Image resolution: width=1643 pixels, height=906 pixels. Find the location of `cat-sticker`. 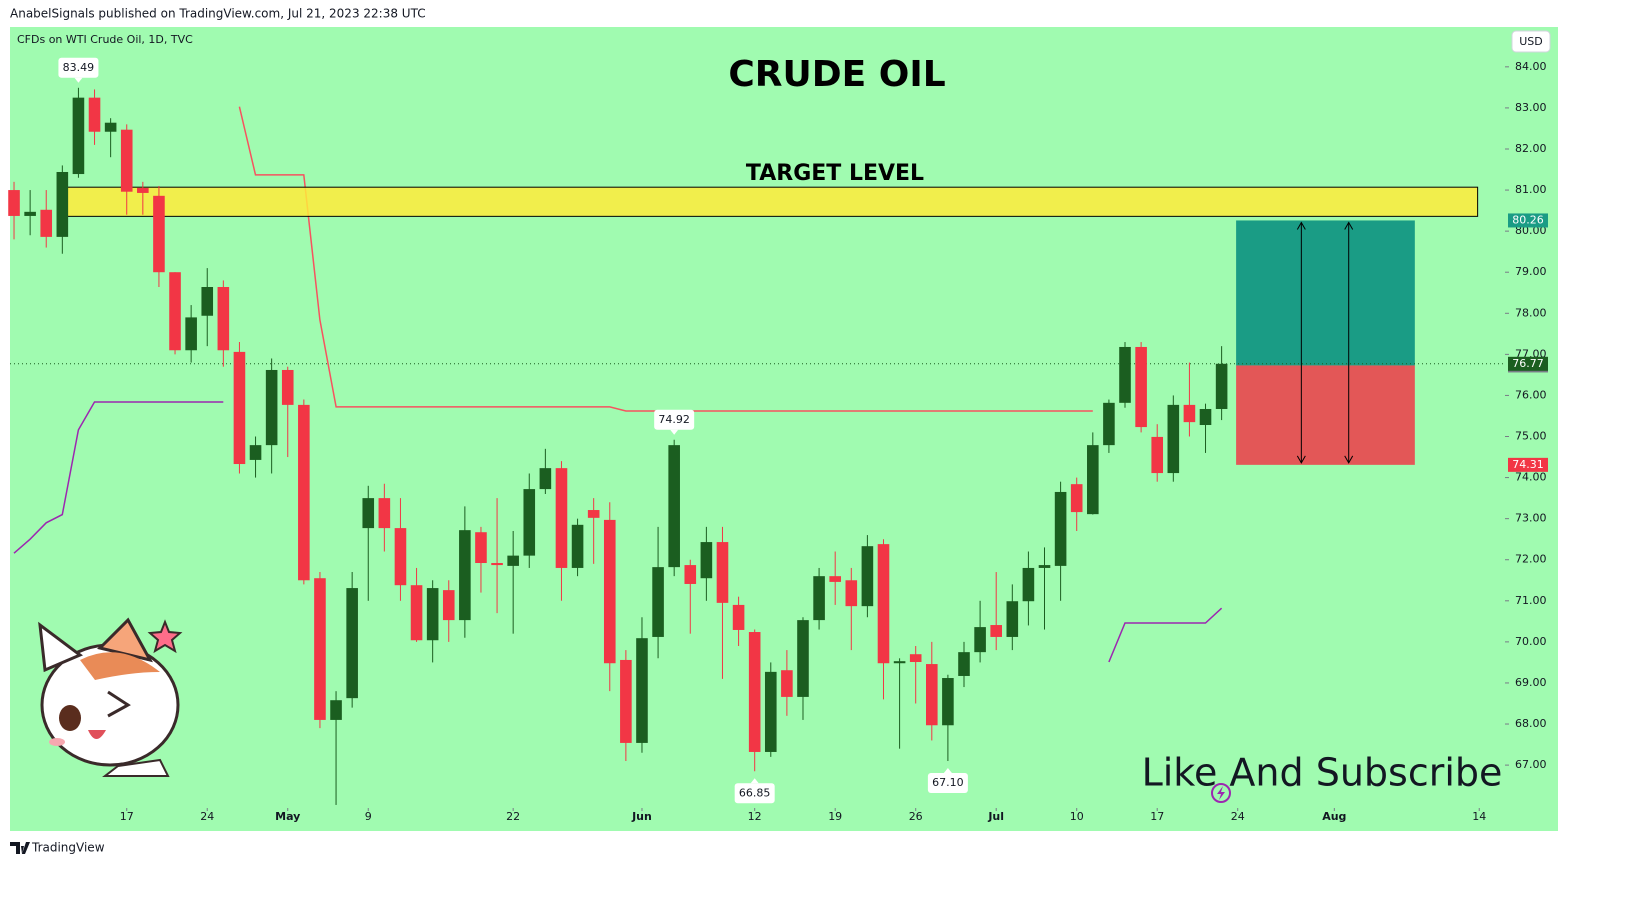

cat-sticker is located at coordinates (110, 697).